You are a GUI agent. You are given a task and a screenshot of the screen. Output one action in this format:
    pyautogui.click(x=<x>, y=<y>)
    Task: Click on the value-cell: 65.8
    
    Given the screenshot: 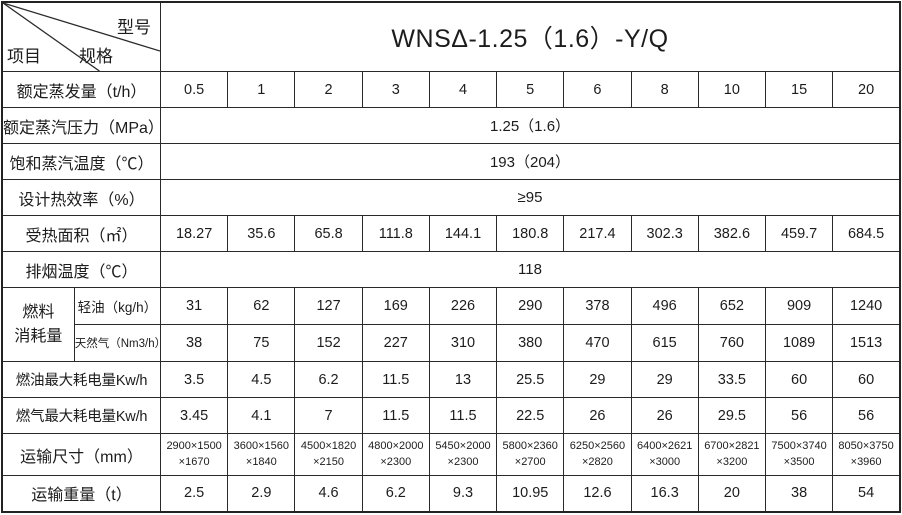 What is the action you would take?
    pyautogui.click(x=328, y=233)
    